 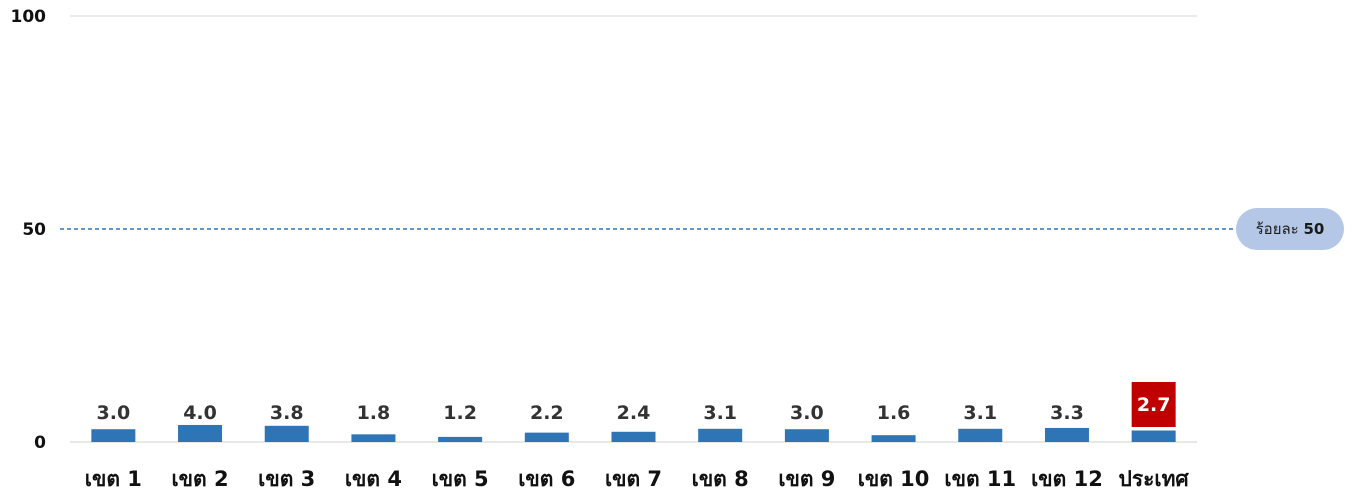 I want to click on data-label: 3.8, so click(x=287, y=413).